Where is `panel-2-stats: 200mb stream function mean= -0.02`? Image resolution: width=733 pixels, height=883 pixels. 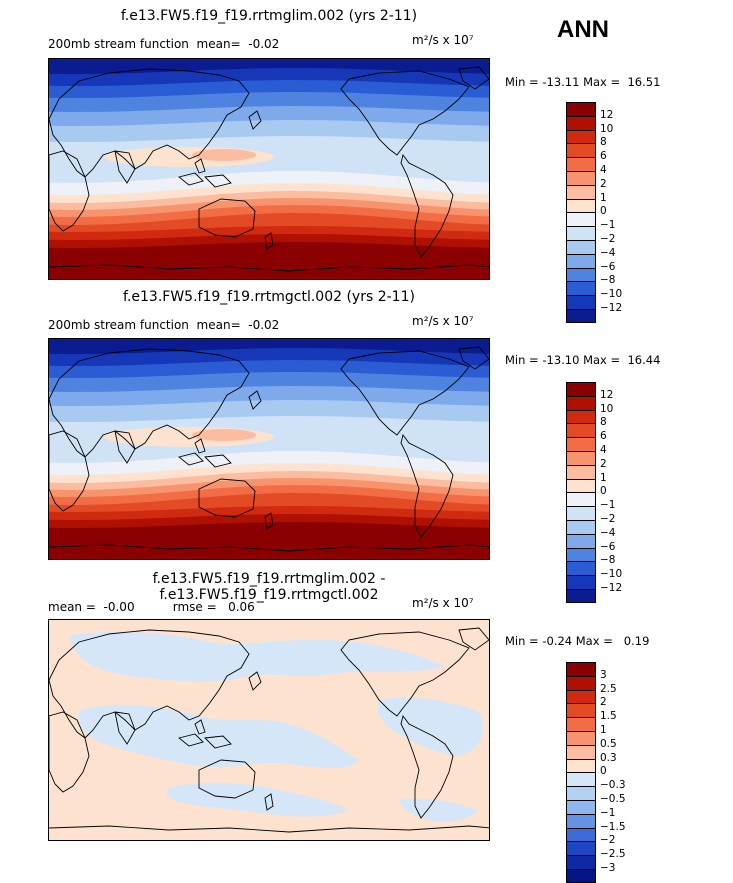
panel-2-stats: 200mb stream function mean= -0.02 is located at coordinates (164, 325).